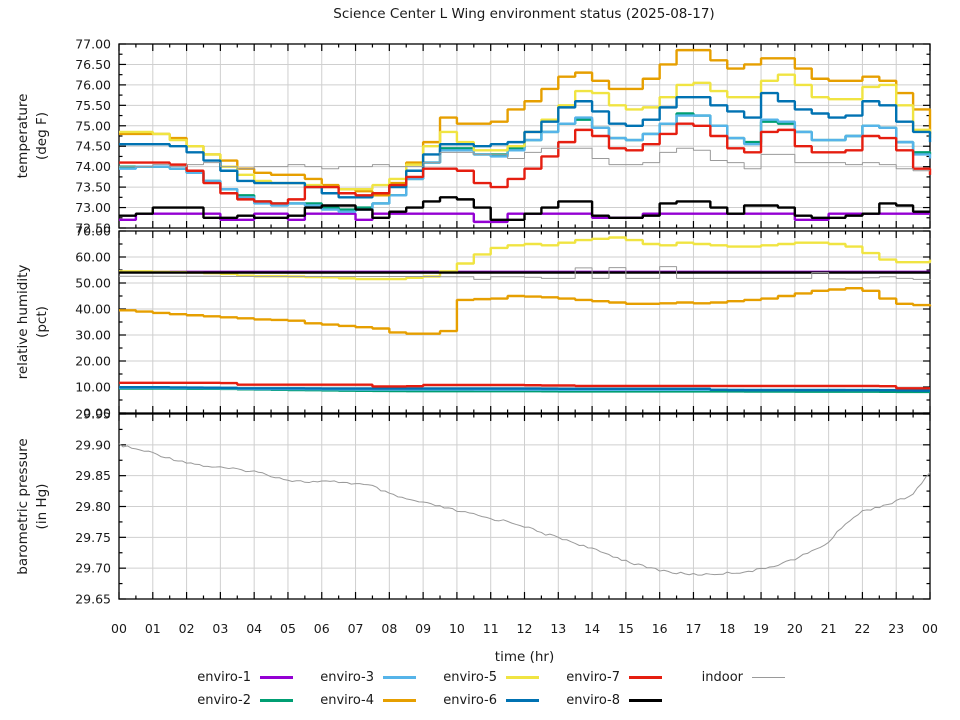  Describe the element at coordinates (93, 207) in the screenshot. I see `ytick-label: 73.00` at that location.